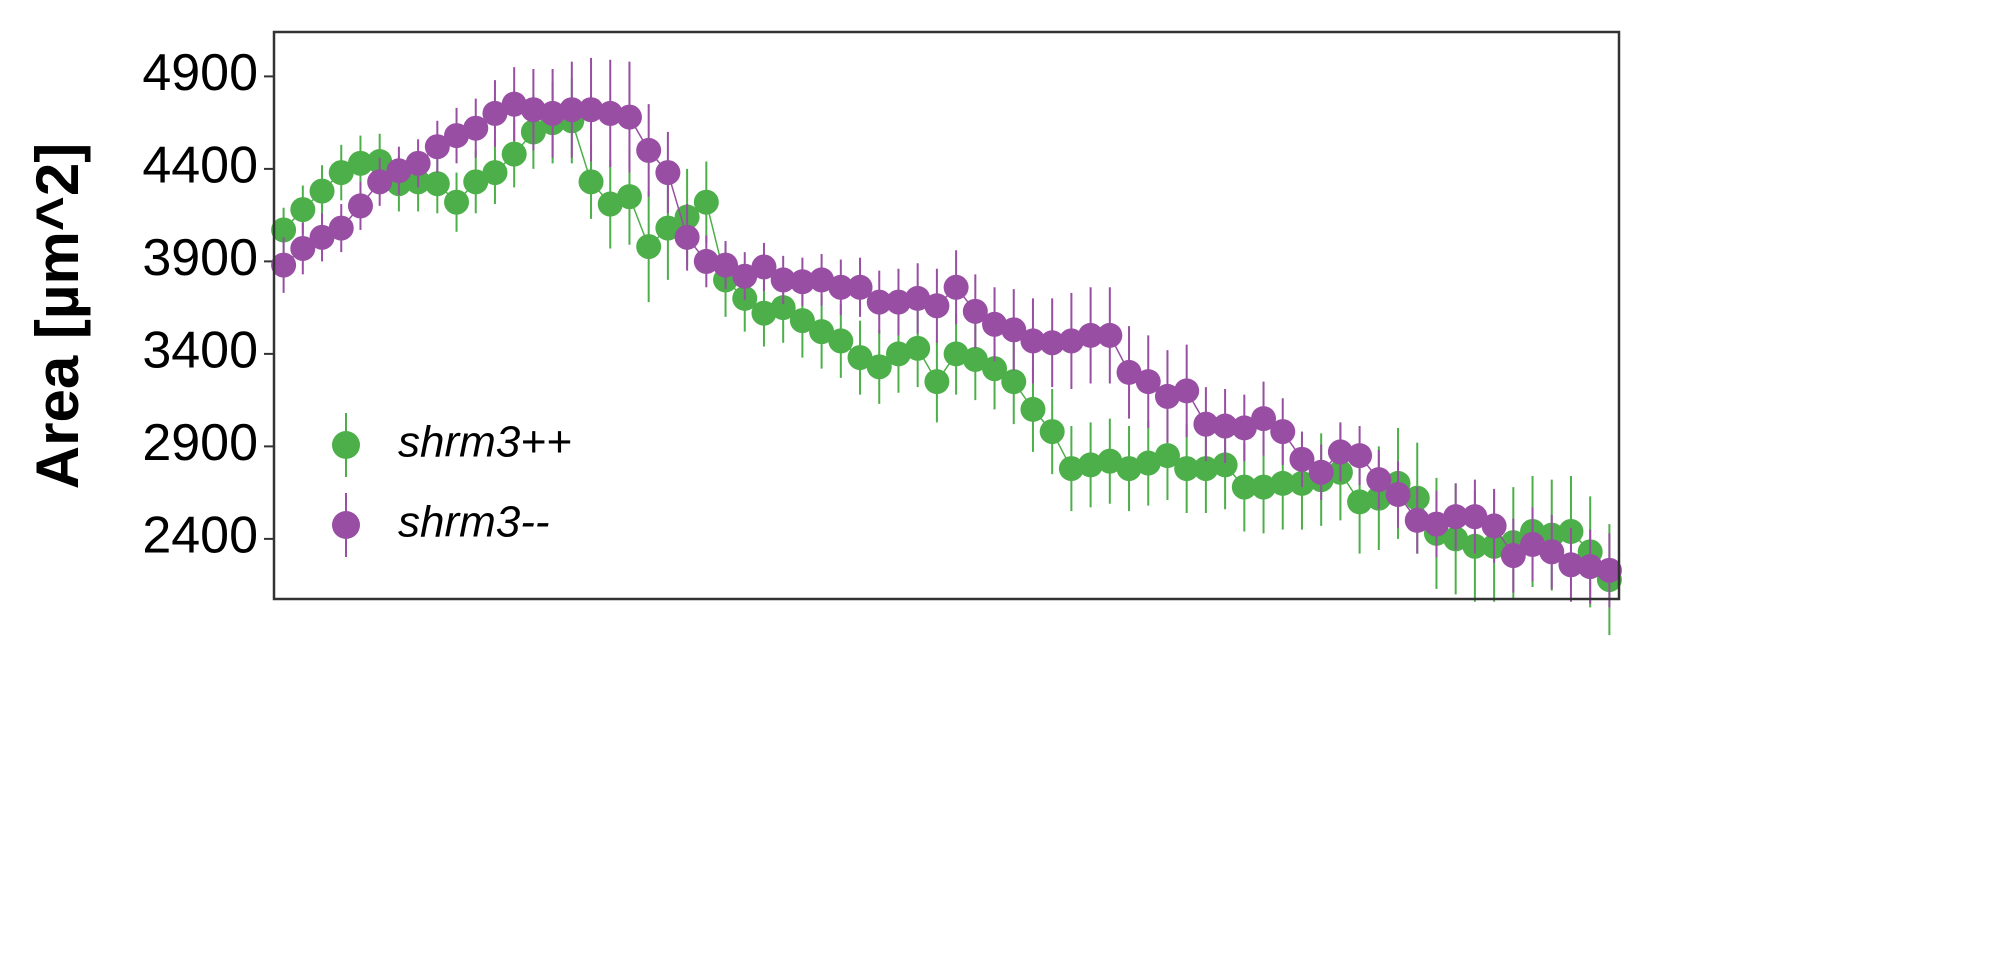 Image resolution: width=2000 pixels, height=960 pixels. Describe the element at coordinates (57, 316) in the screenshot. I see `y-axis-label: Area [µm^2]` at that location.